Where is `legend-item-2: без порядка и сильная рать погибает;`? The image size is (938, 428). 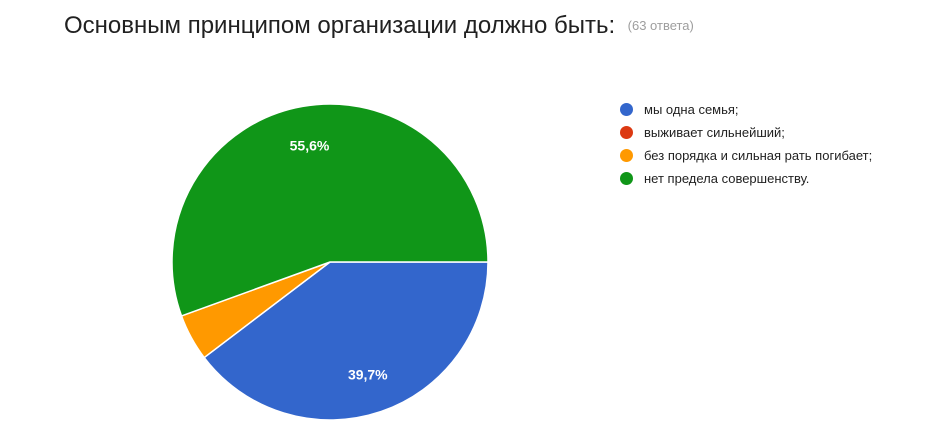
legend-item-2: без порядка и сильная рать погибает; is located at coordinates (750, 155).